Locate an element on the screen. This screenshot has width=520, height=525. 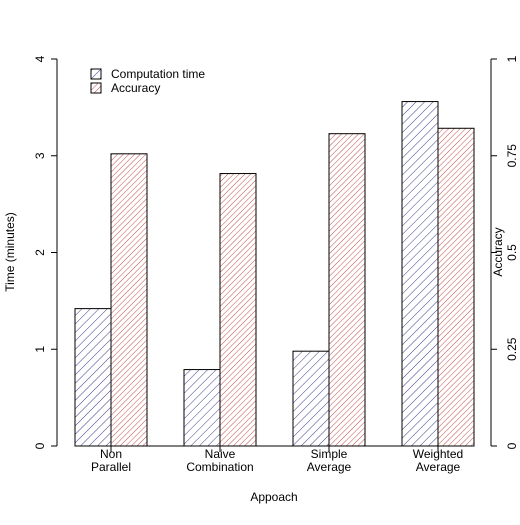
x-tick-label: Combination is located at coordinates (219, 467).